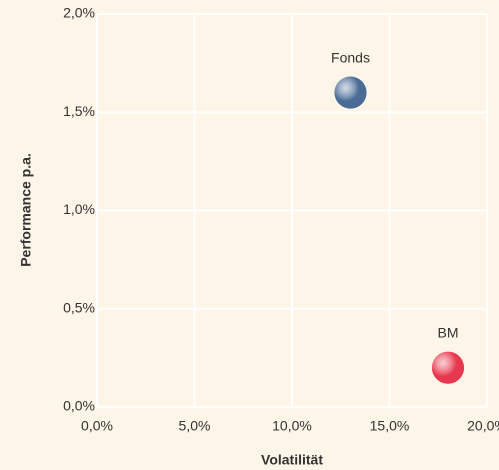 The width and height of the screenshot is (499, 470). What do you see at coordinates (79, 111) in the screenshot?
I see `y-tick-label: 1,5%` at bounding box center [79, 111].